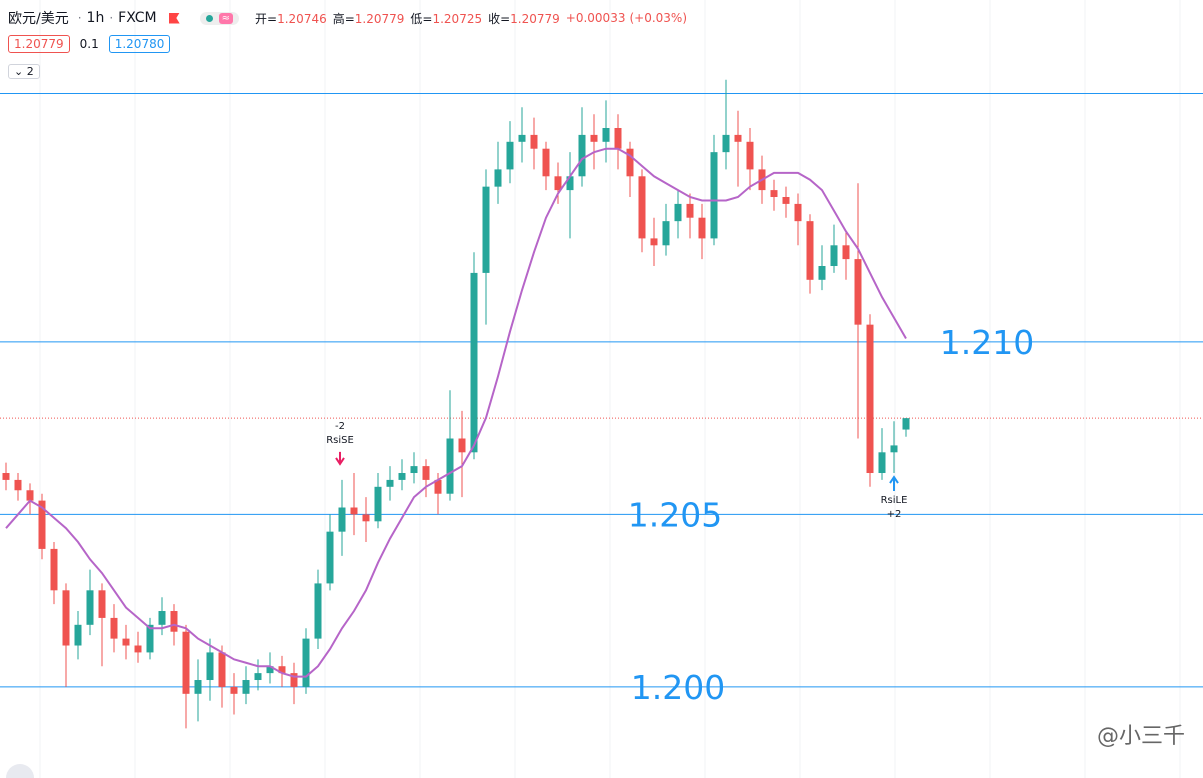 Image resolution: width=1203 pixels, height=778 pixels. Describe the element at coordinates (658, 18) in the screenshot. I see `change-pct: (+0.03%)` at that location.